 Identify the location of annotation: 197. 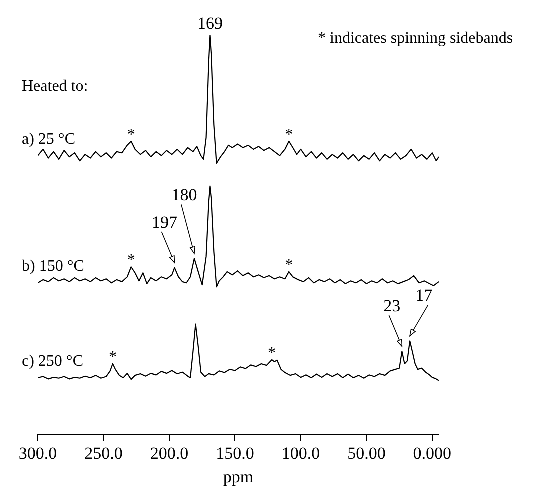
(165, 222).